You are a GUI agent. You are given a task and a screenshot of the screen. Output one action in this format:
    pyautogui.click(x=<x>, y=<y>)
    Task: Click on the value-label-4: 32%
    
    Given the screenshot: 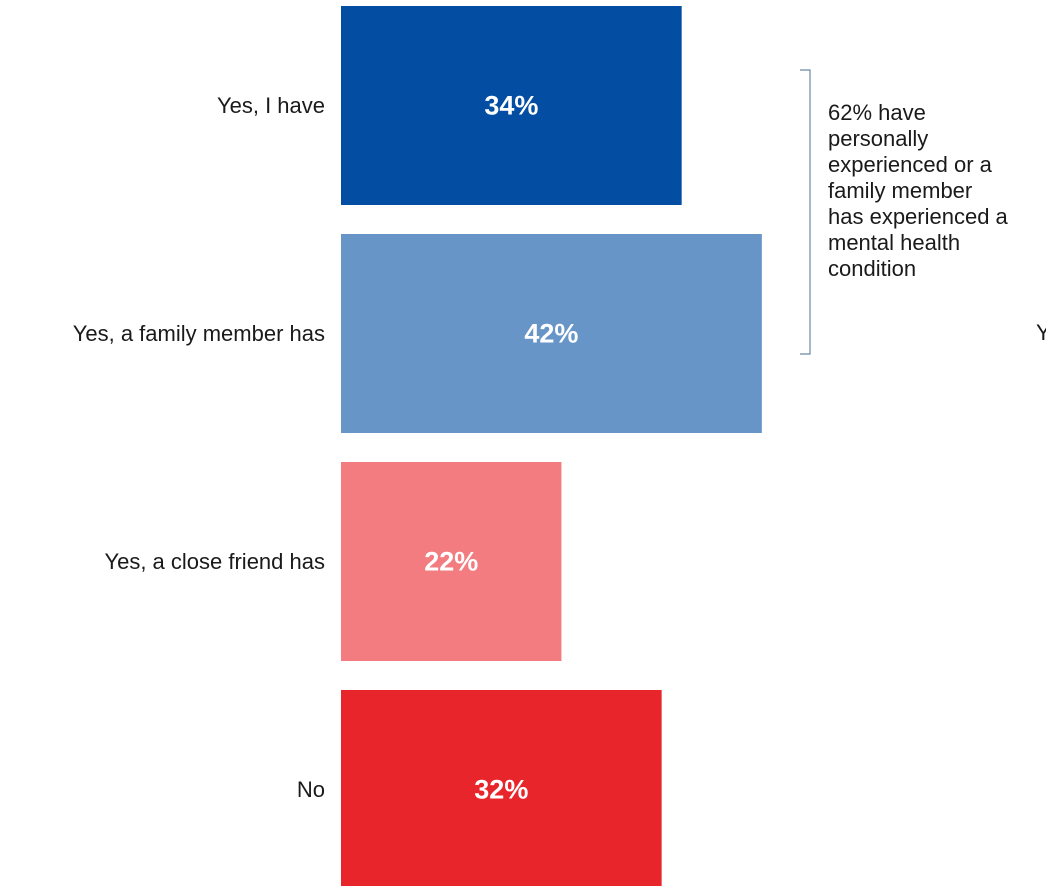 What is the action you would take?
    pyautogui.click(x=501, y=790)
    